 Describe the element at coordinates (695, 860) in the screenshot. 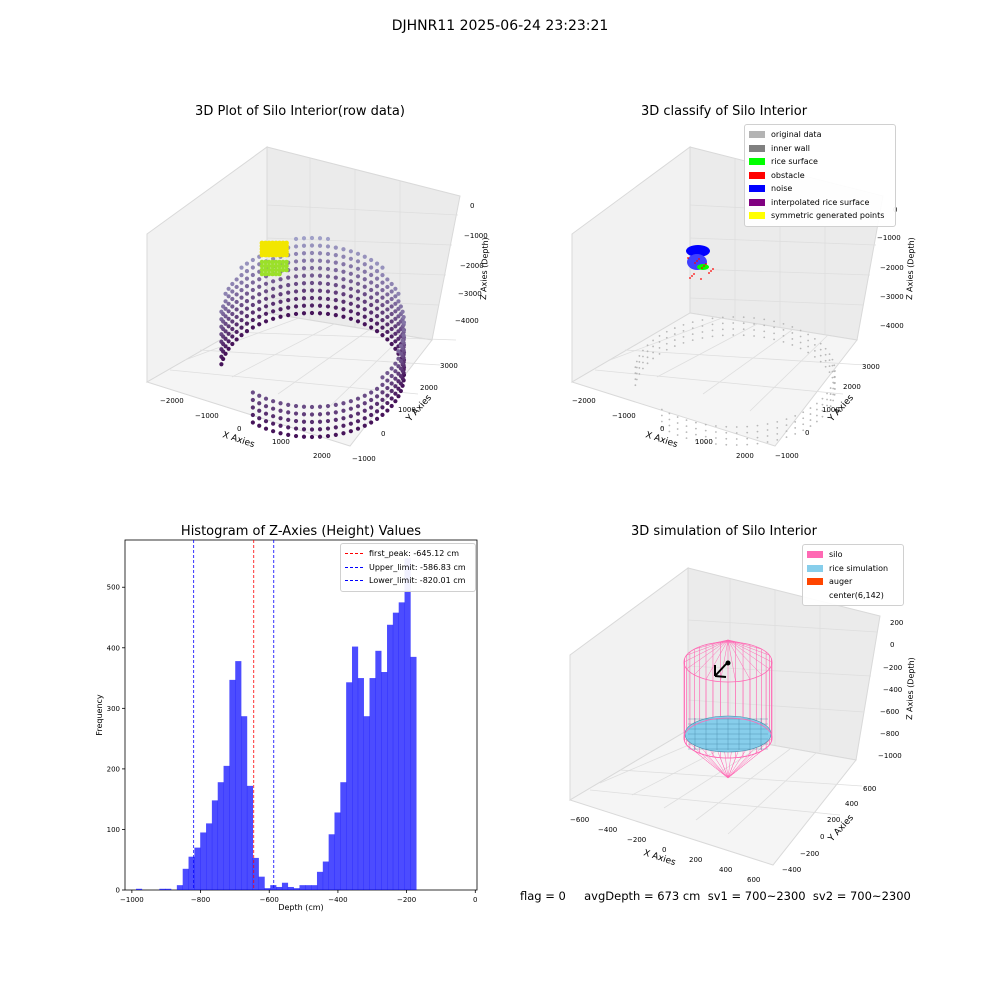

I see `p4-xtick: 200` at that location.